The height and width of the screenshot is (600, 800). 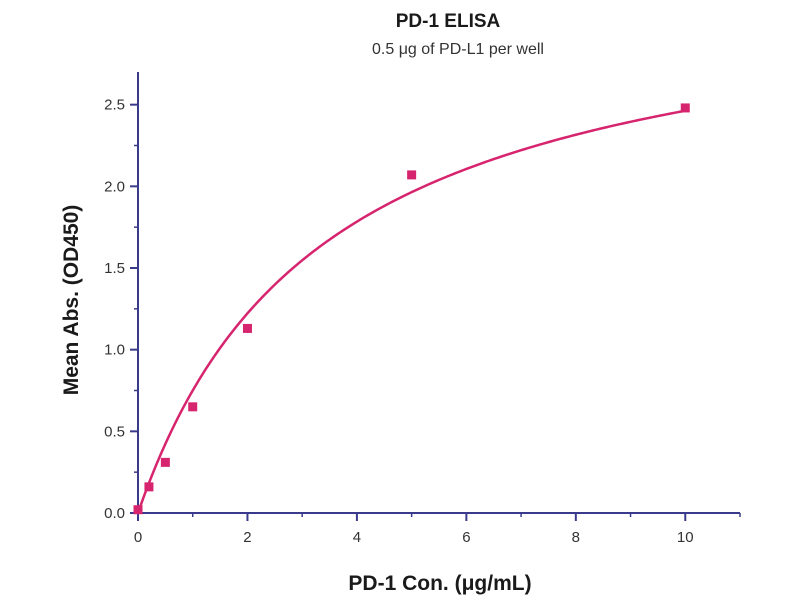 I want to click on x-axis-label: PD-1 Con. (μg/mL), so click(x=439, y=583).